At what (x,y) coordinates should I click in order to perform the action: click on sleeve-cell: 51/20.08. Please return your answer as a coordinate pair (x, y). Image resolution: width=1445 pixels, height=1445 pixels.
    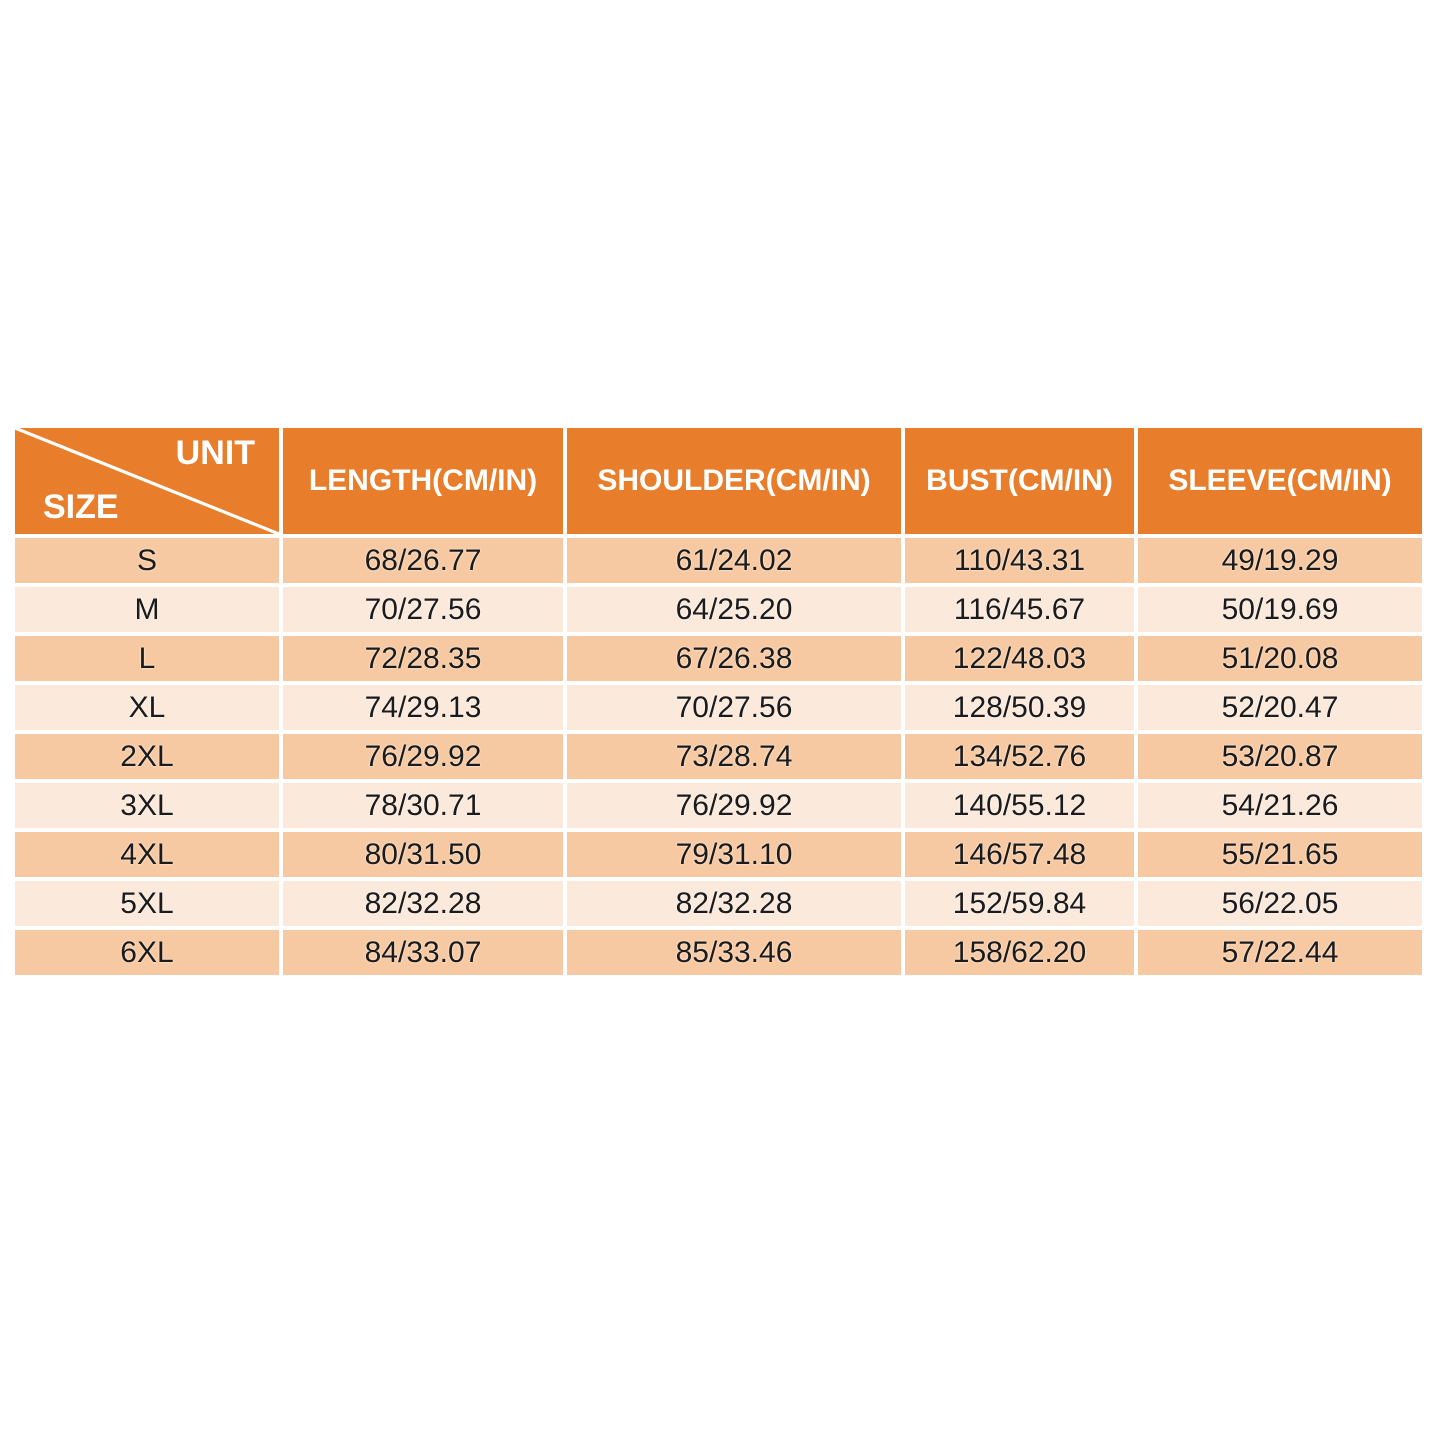
    Looking at the image, I should click on (1280, 658).